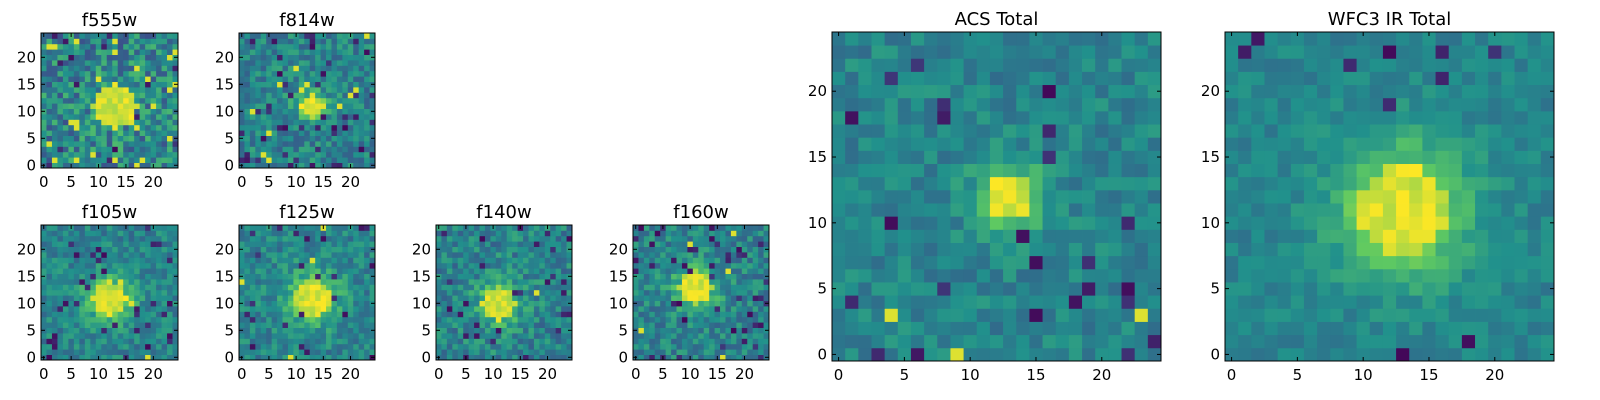 Image resolution: width=1600 pixels, height=400 pixels. What do you see at coordinates (1101, 375) in the screenshot?
I see `x-tick-label: 20` at bounding box center [1101, 375].